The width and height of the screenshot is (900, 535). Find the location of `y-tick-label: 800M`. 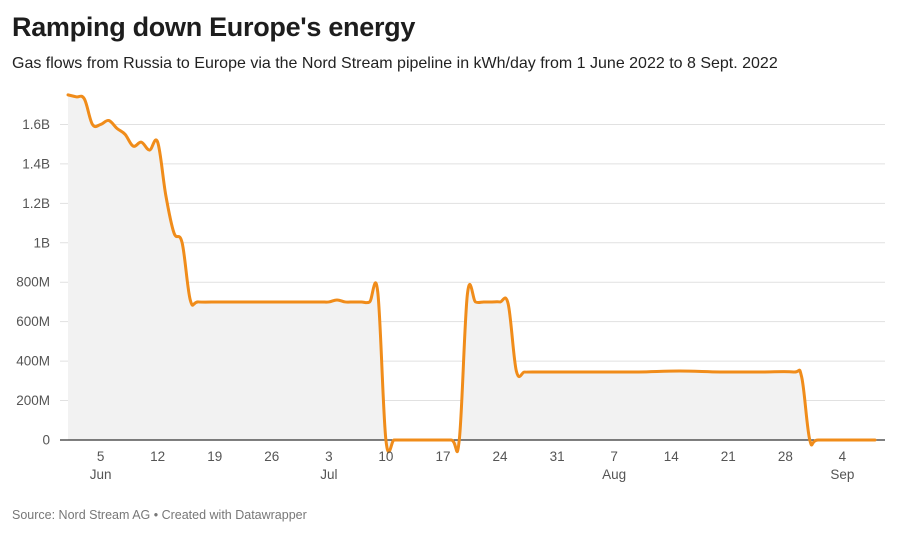

y-tick-label: 800M is located at coordinates (33, 282).